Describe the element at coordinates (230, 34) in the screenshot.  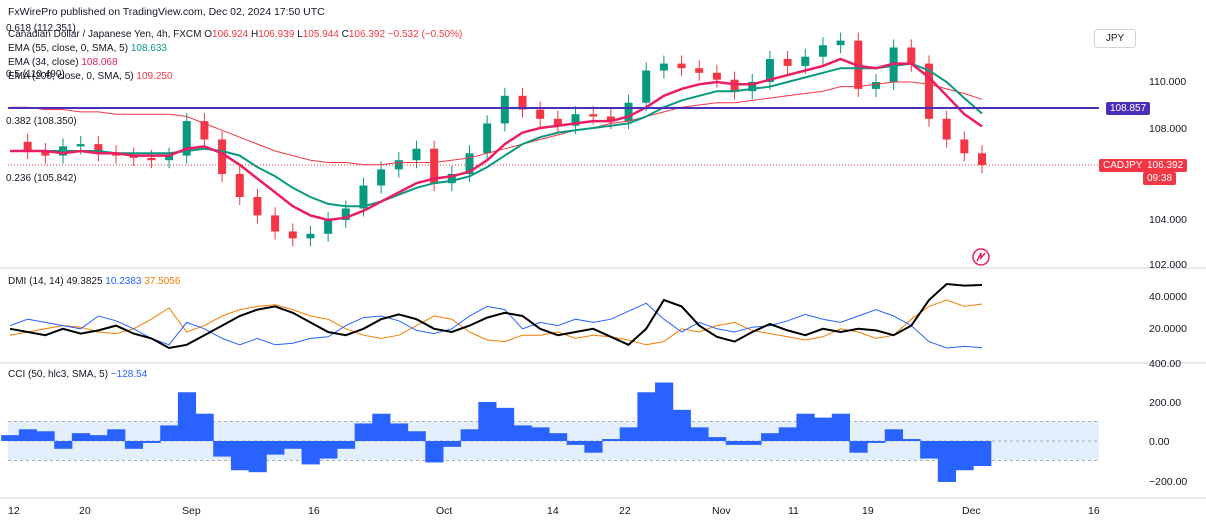
I see `ohlc-open: 106.924` at that location.